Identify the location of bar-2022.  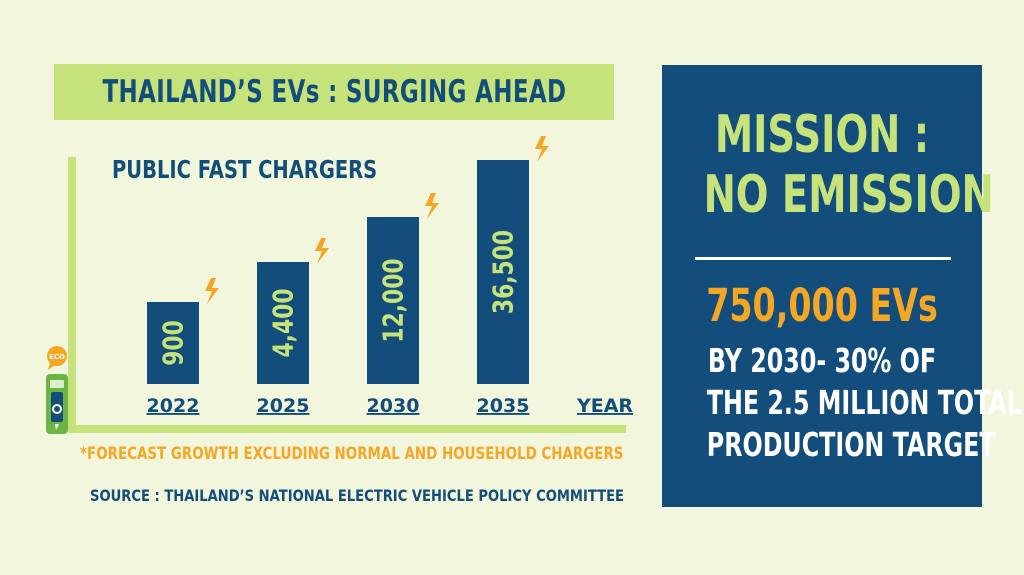
(173, 343).